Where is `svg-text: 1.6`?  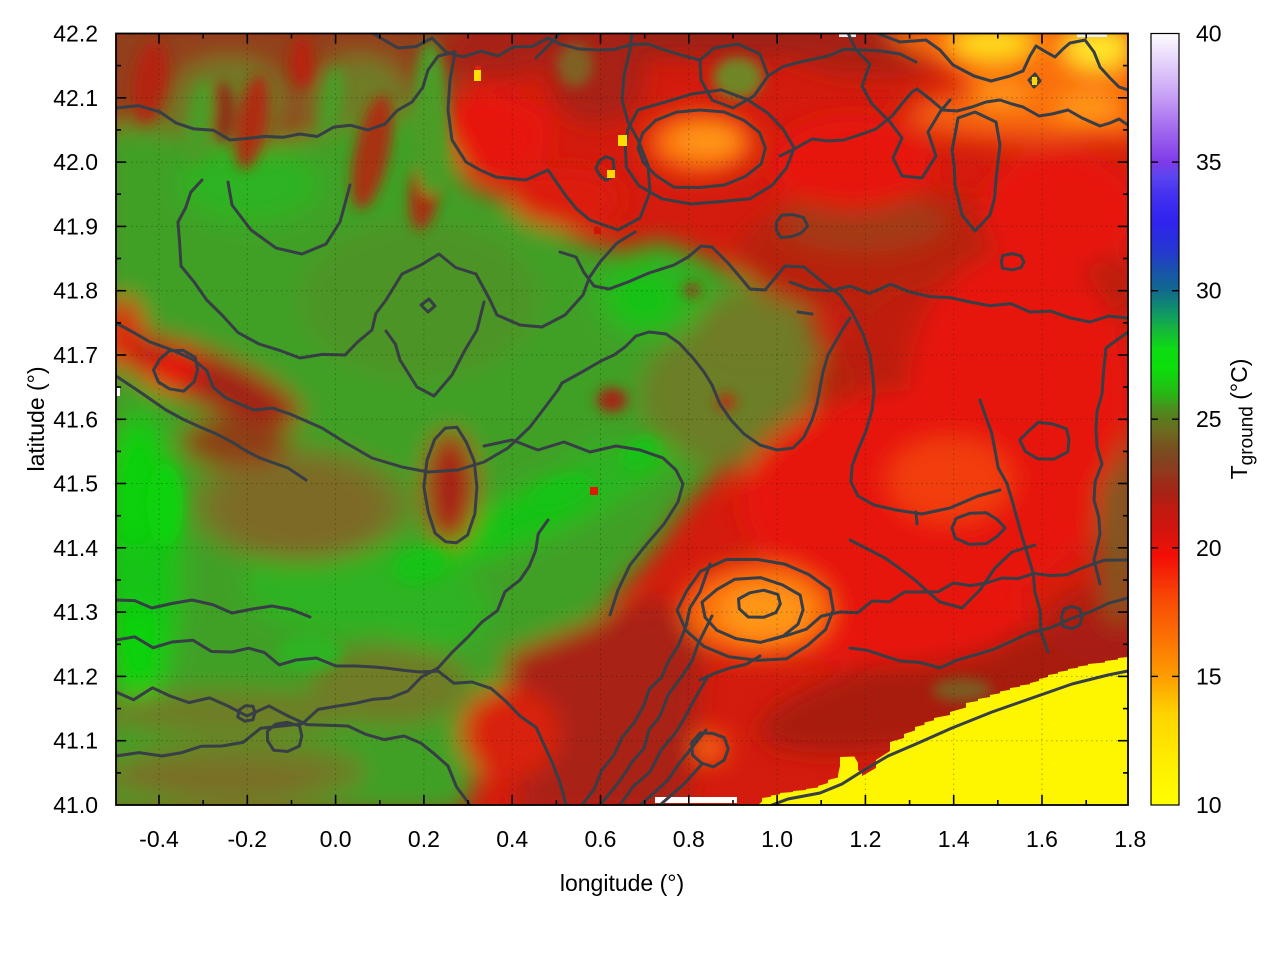
svg-text: 1.6 is located at coordinates (1042, 839).